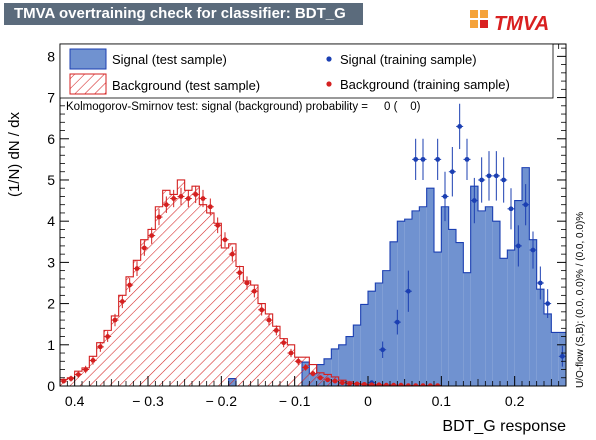 The width and height of the screenshot is (596, 440). Describe the element at coordinates (88, 84) in the screenshot. I see `legend-background-test-swatch` at that location.